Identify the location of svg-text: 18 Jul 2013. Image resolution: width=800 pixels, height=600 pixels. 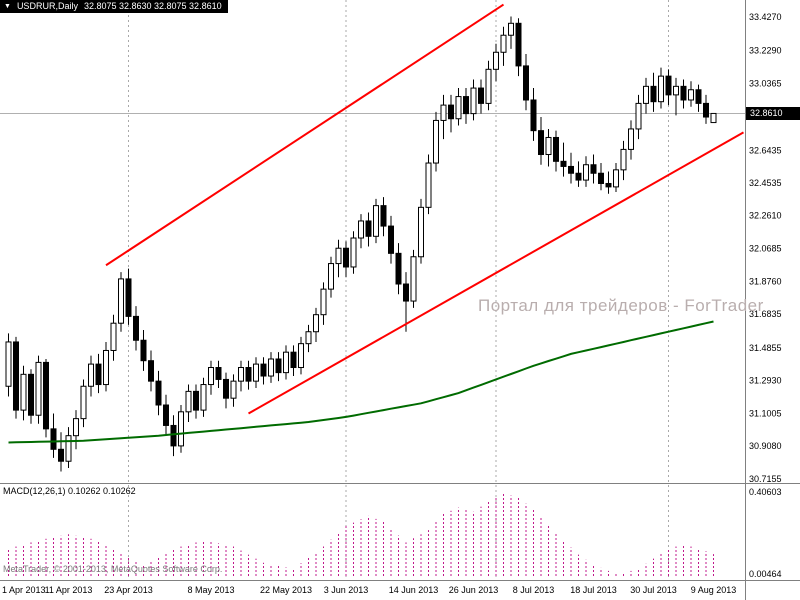
(593, 590).